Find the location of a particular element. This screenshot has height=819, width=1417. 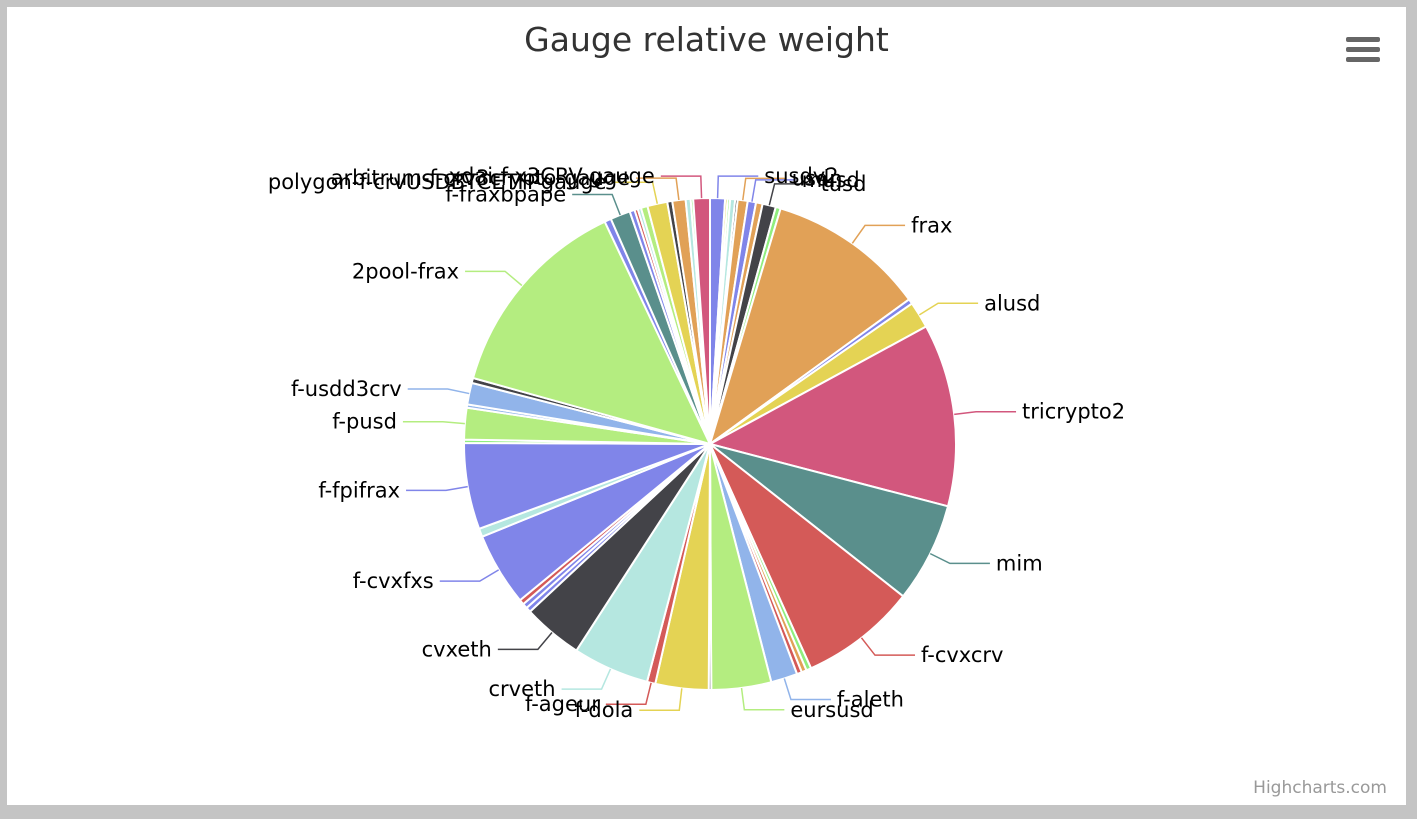

connector-eursusd is located at coordinates (762, 699).